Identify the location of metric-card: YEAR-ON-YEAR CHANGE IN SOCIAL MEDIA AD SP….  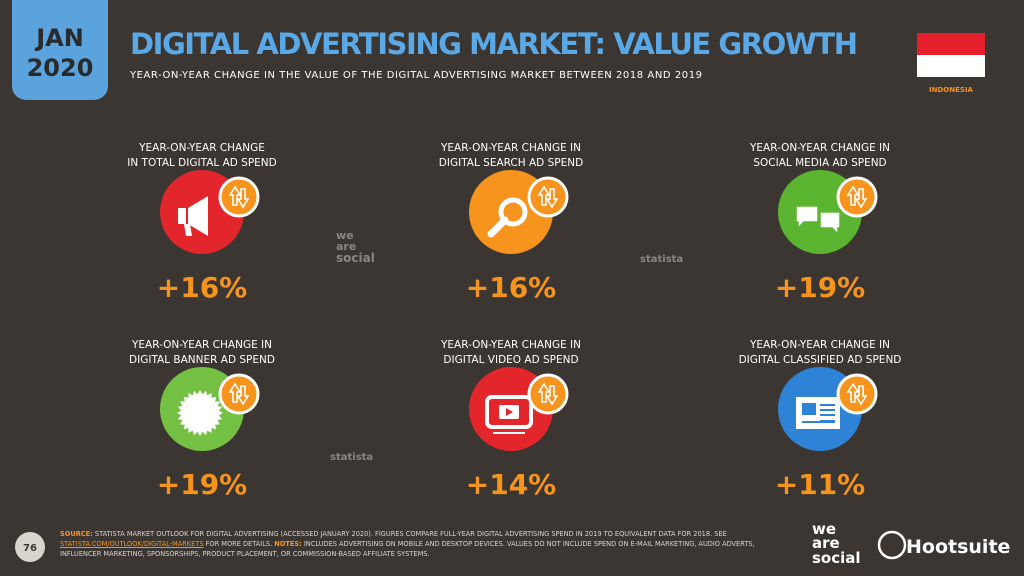
(819, 223).